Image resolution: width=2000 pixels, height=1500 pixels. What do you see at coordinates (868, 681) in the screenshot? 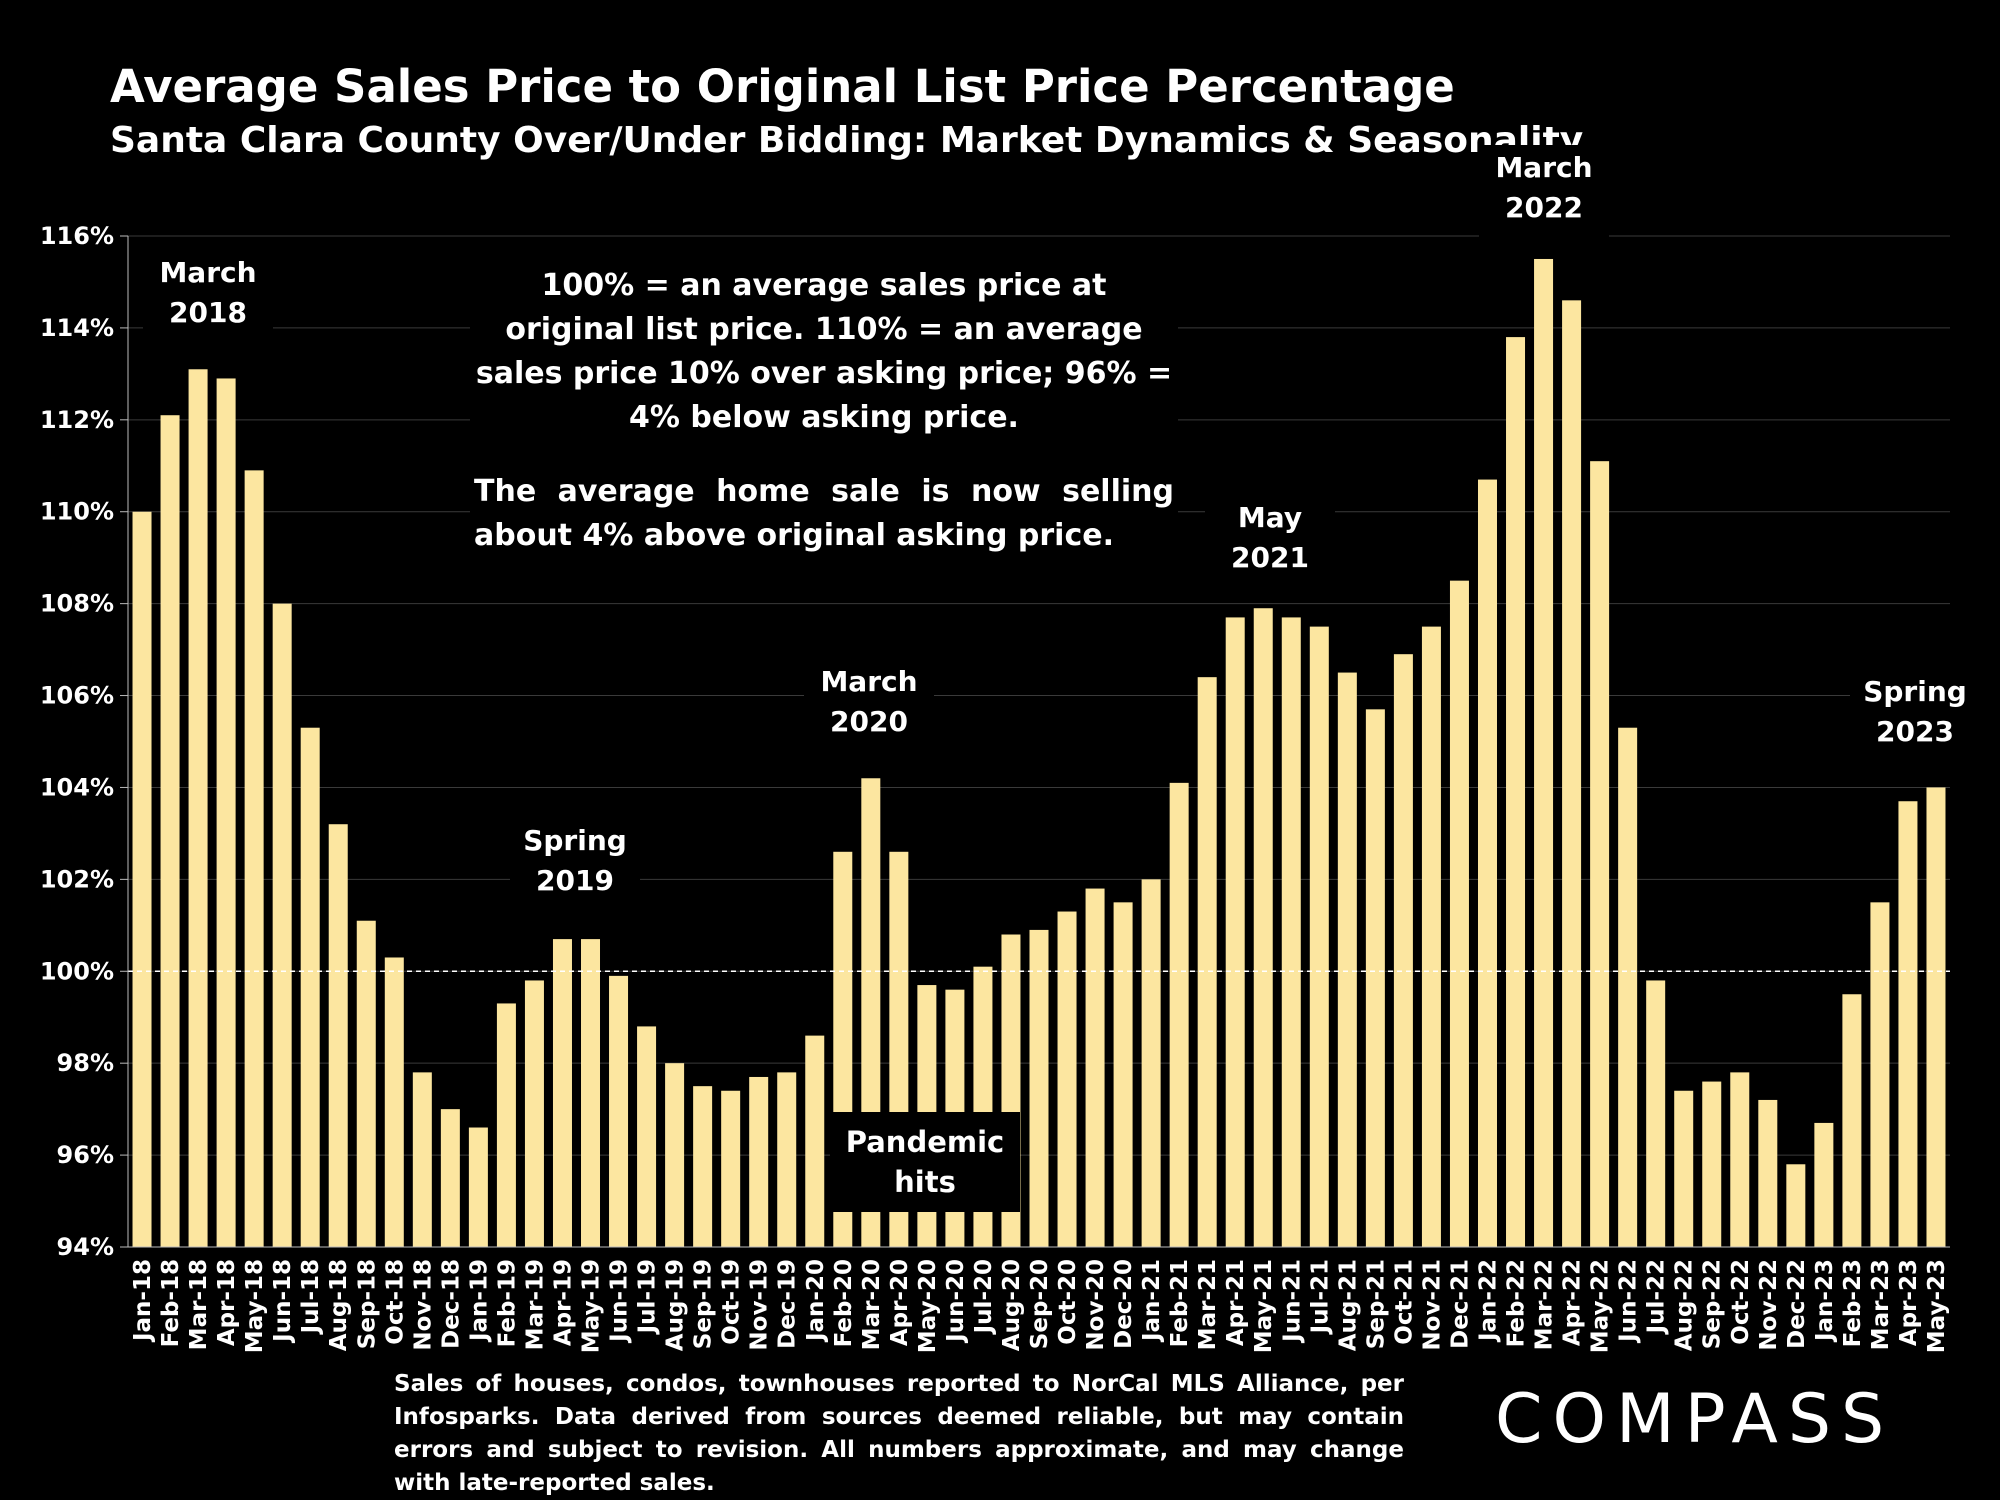
I see `annotation-line1: March` at bounding box center [868, 681].